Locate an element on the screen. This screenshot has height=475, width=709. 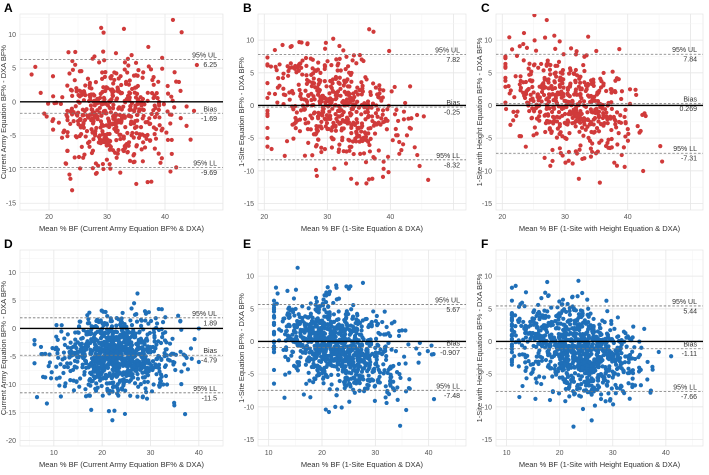
bias-label: Bias is located at coordinates (453, 343).